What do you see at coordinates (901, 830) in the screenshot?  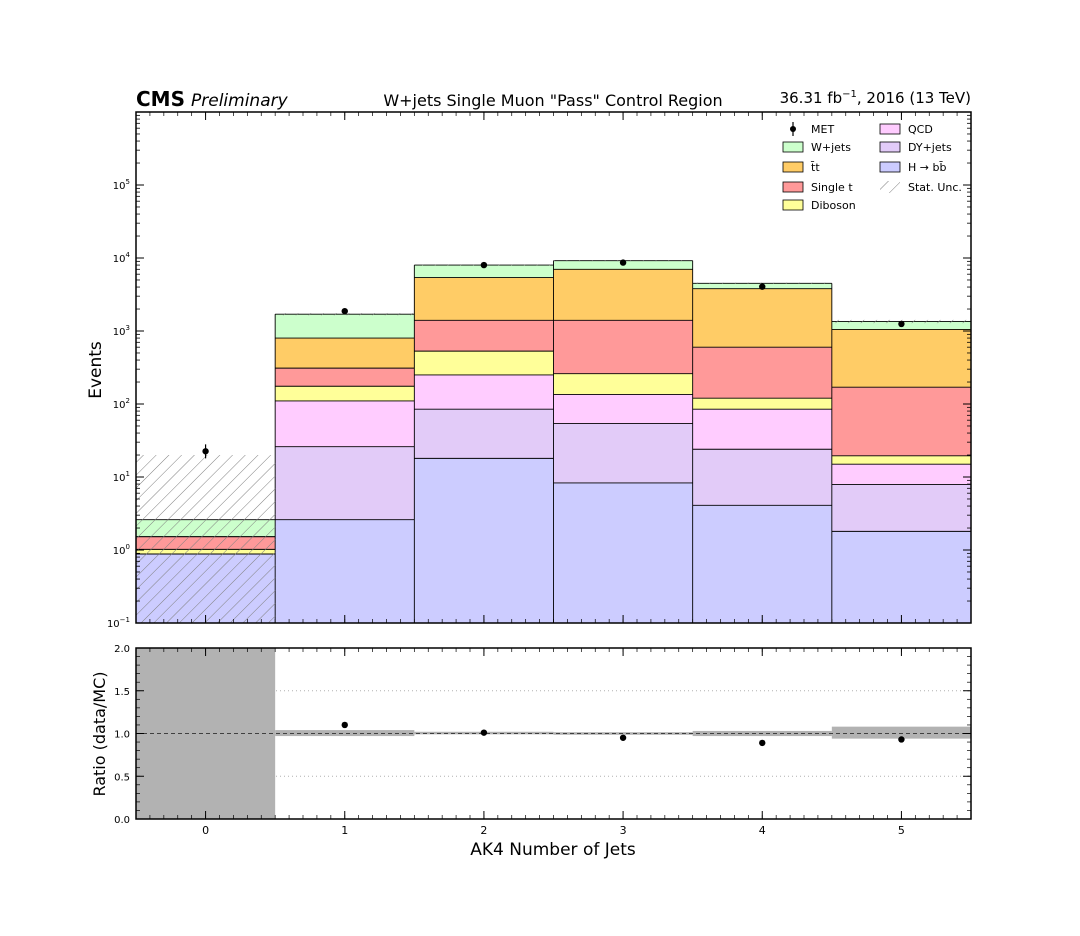 I see `x-tick-label: 5` at bounding box center [901, 830].